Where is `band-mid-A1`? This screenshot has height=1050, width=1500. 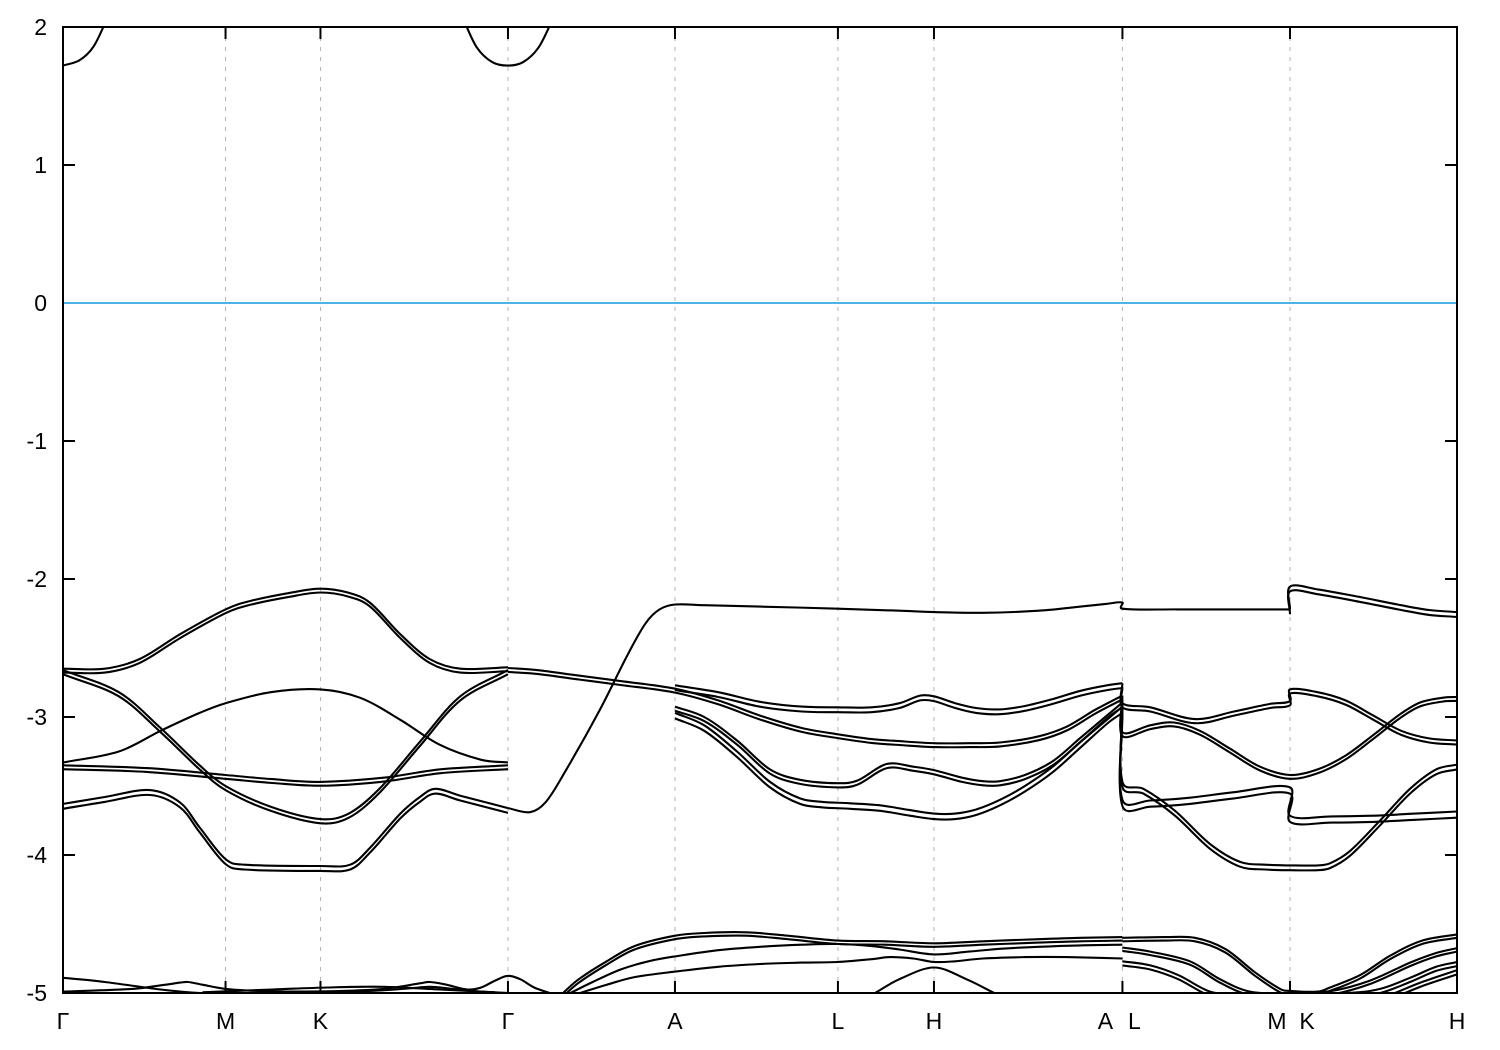 band-mid-A1 is located at coordinates (898, 696).